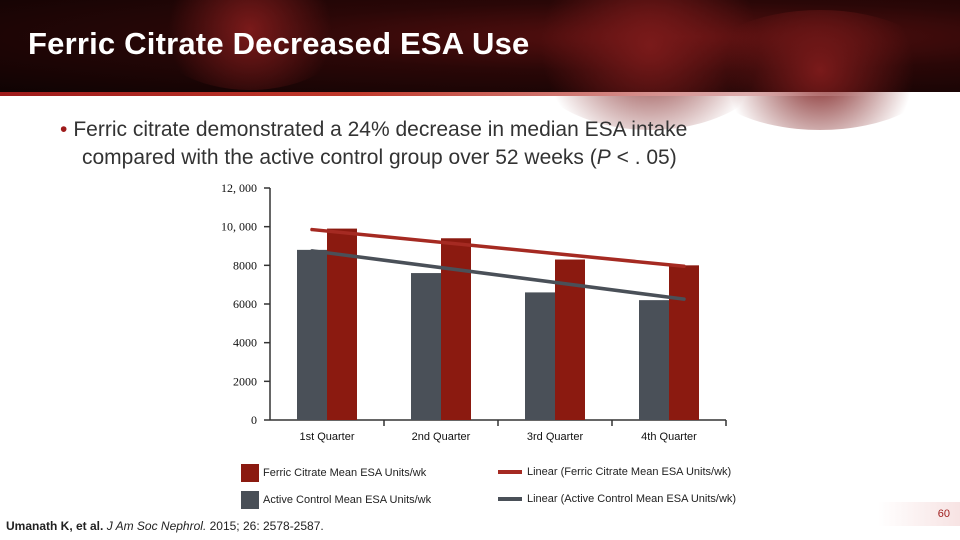 Image resolution: width=960 pixels, height=540 pixels. I want to click on header-texture, so click(820, 70).